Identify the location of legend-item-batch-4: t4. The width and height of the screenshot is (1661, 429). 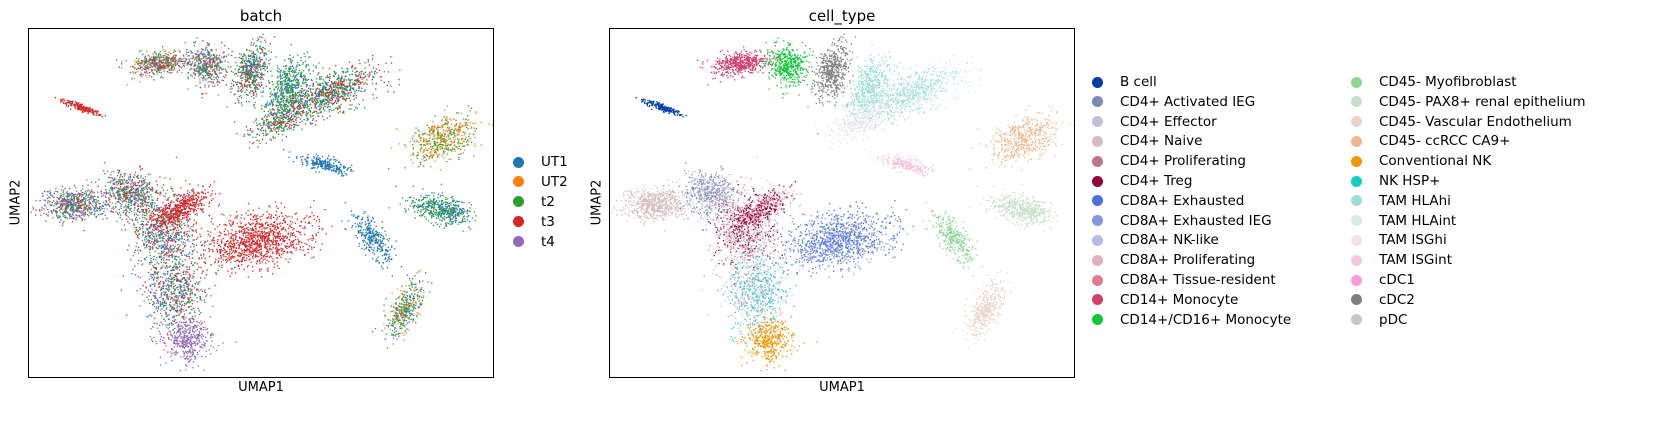
(534, 242).